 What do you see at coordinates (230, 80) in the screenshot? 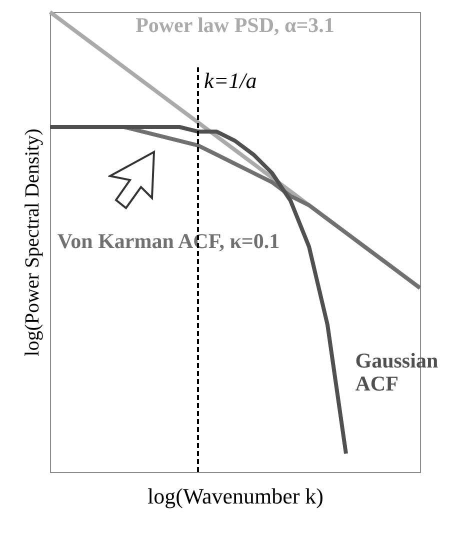
I see `annotation: k=1/a` at bounding box center [230, 80].